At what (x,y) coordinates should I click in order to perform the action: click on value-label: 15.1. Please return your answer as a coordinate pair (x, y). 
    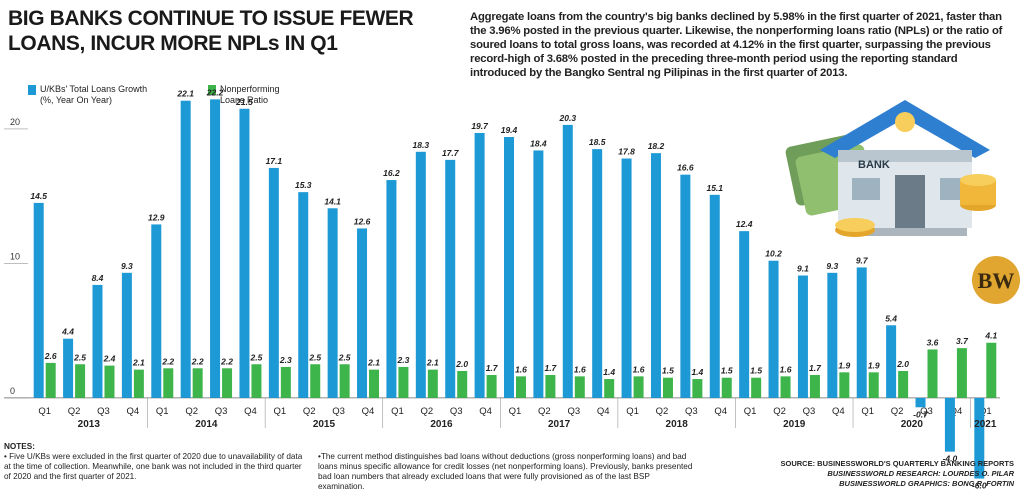
    Looking at the image, I should click on (714, 188).